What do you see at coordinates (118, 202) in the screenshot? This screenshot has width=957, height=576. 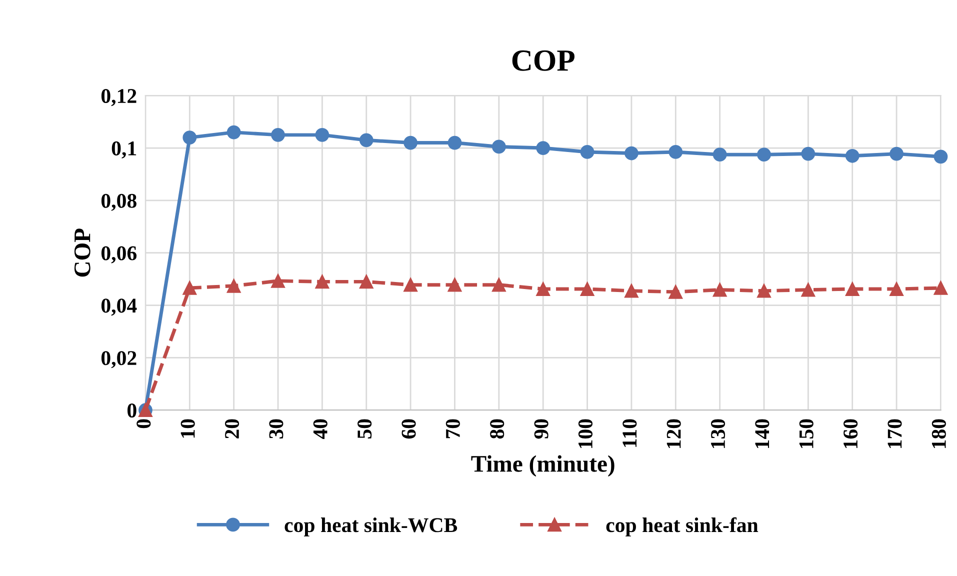 I see `y-tick-label: 0,08` at bounding box center [118, 202].